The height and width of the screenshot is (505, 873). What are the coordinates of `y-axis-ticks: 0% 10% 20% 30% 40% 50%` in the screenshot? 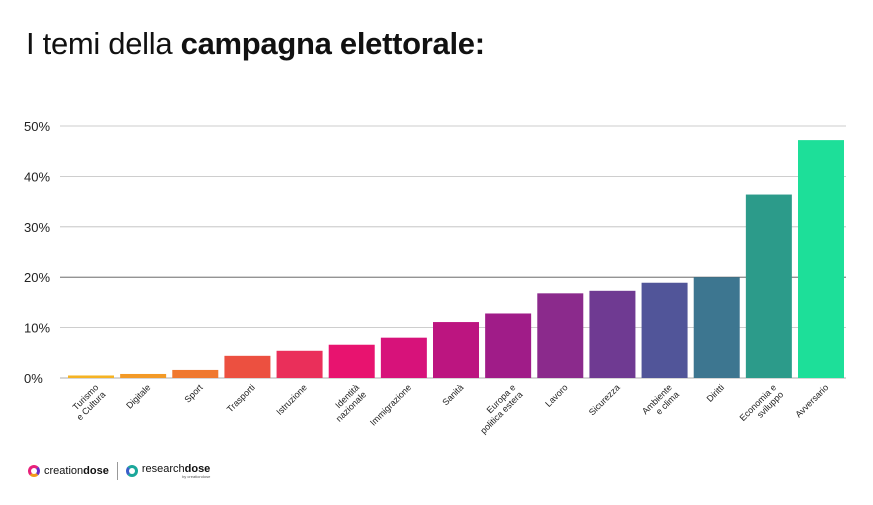 It's located at (37, 252).